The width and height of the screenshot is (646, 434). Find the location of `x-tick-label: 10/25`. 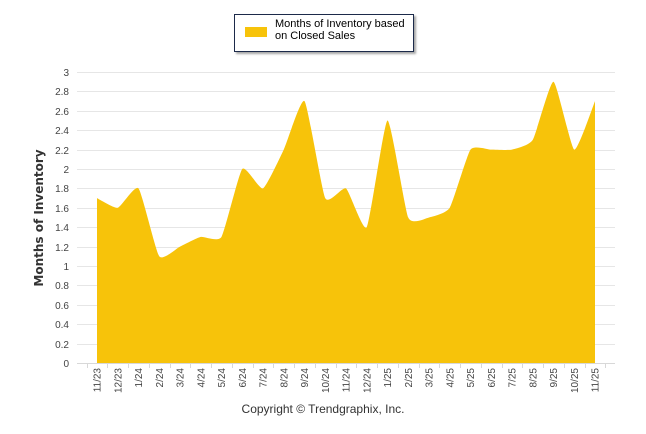

x-tick-label: 10/25 is located at coordinates (575, 380).